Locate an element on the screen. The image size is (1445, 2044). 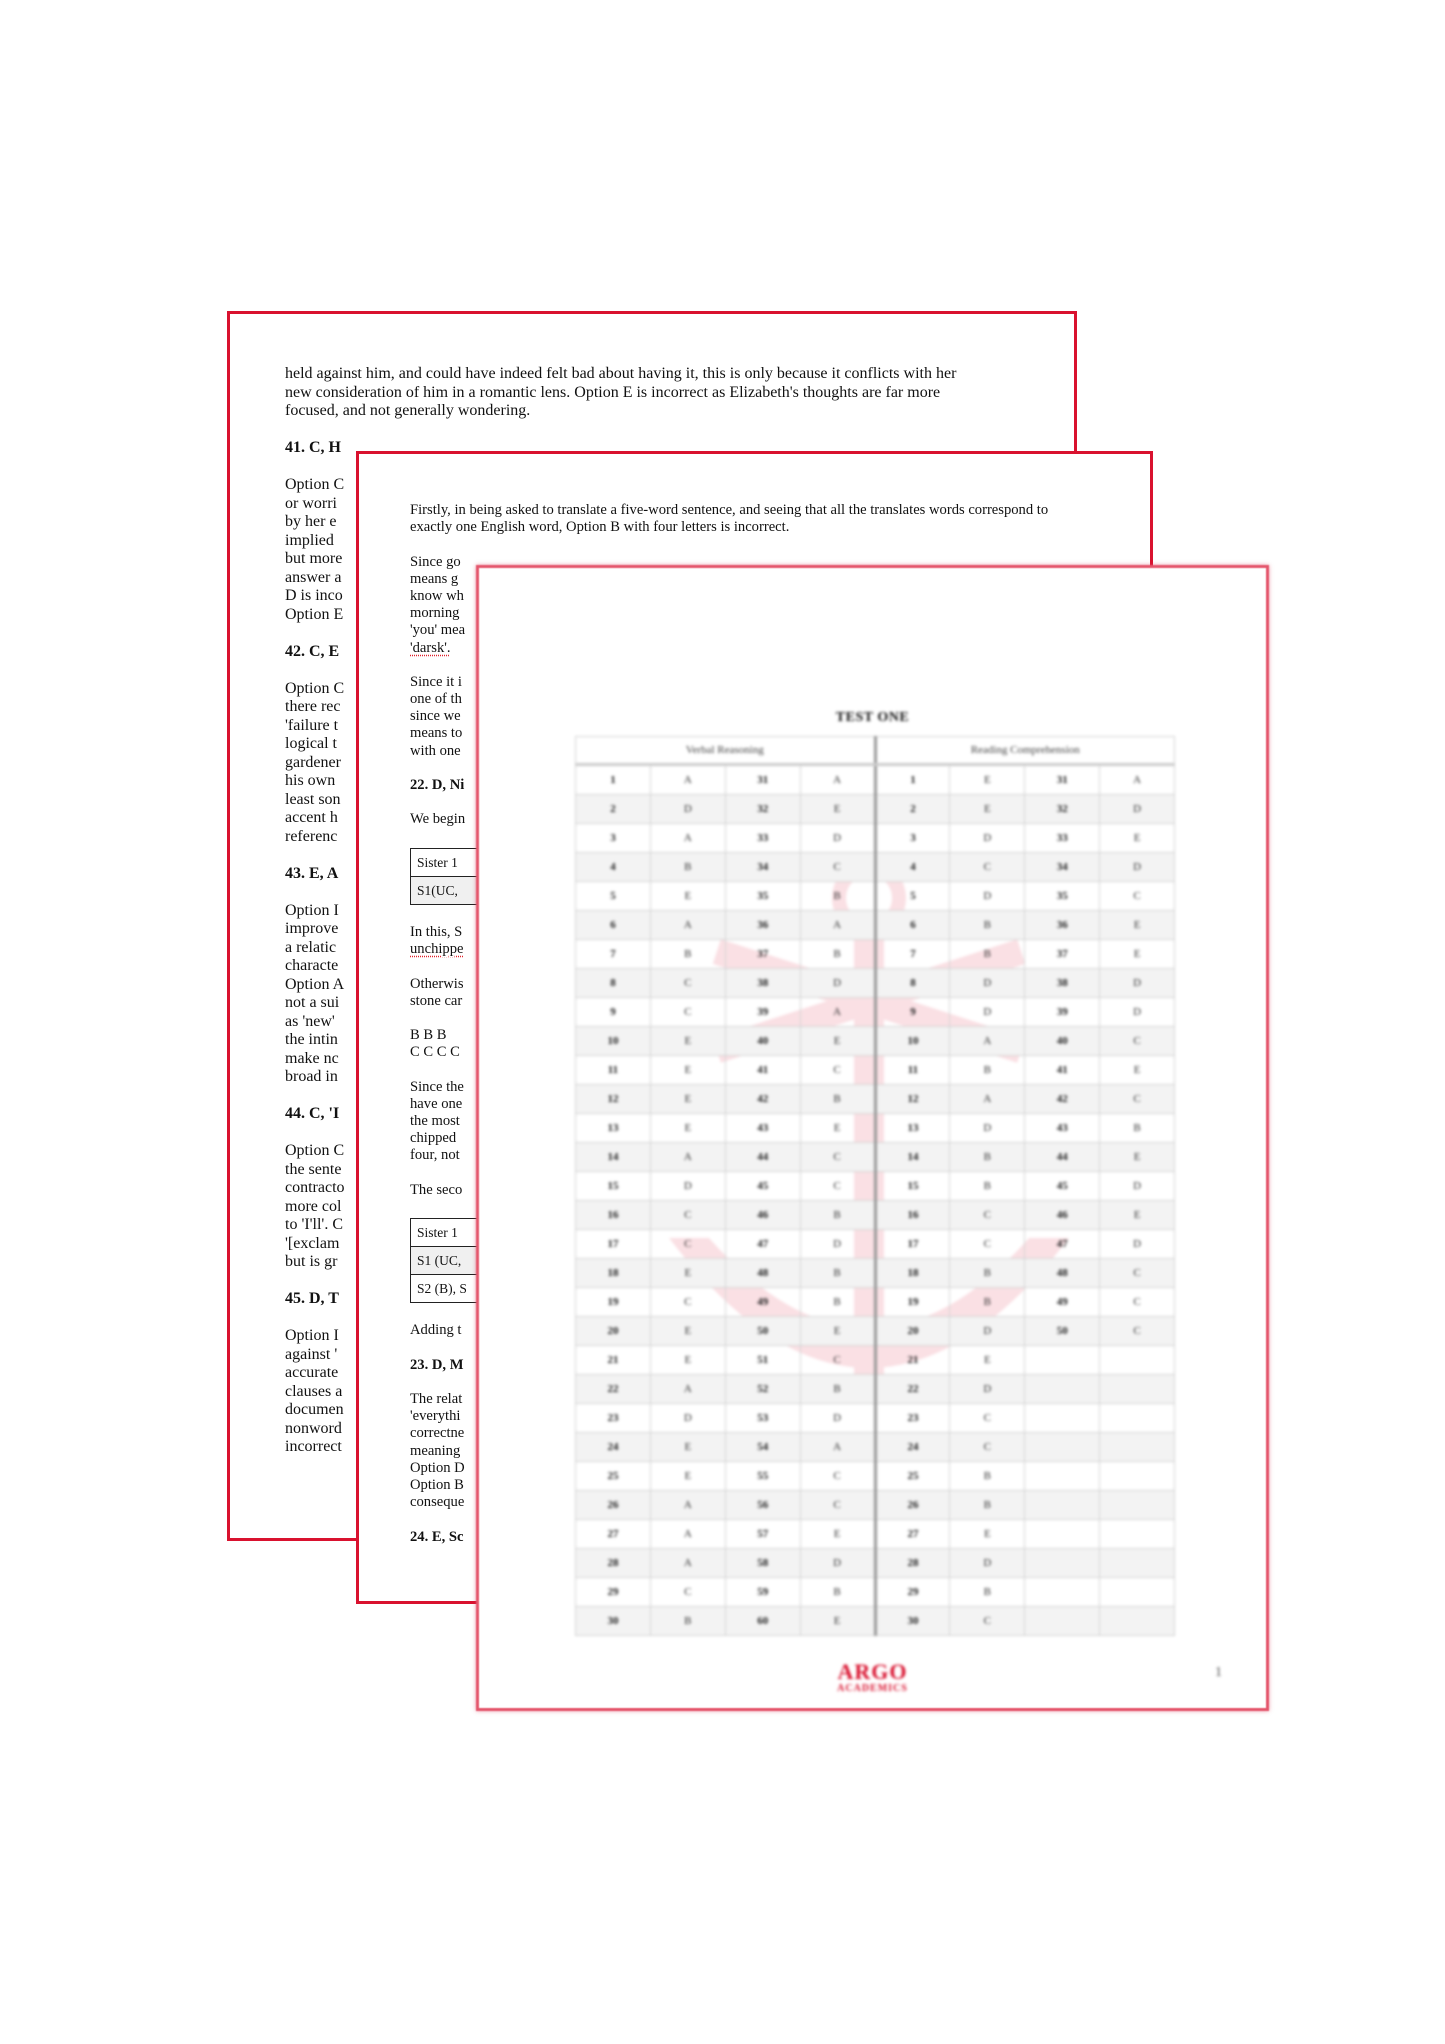
question-number: 50 is located at coordinates (762, 1331).